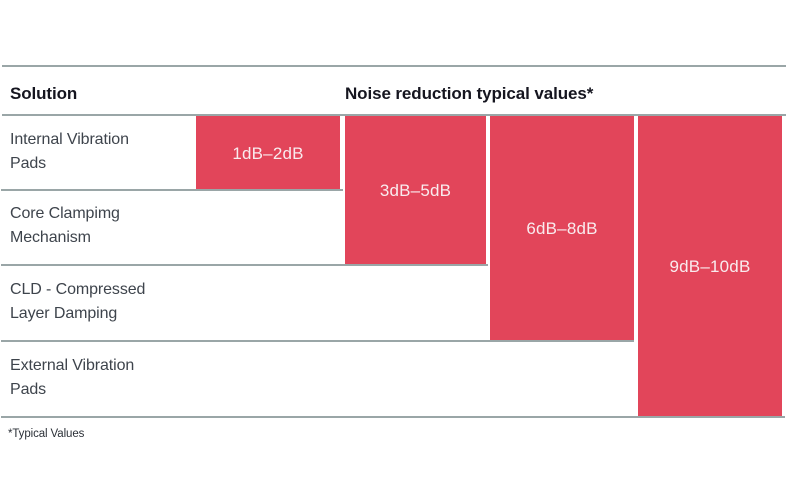  I want to click on bar-1db-2db: 1dB–2dB, so click(268, 153).